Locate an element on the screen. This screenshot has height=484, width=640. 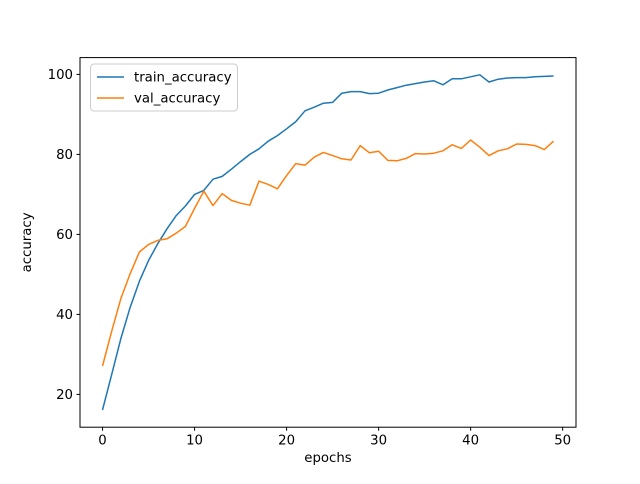
x-tick-label: 40 is located at coordinates (470, 440).